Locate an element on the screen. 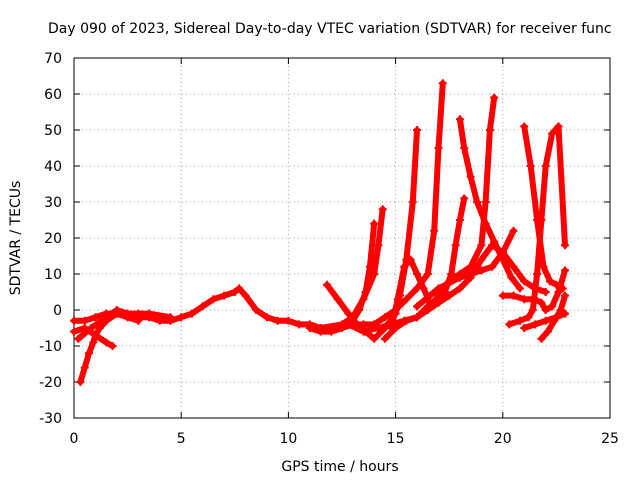 The width and height of the screenshot is (640, 480). series-line-sat-e is located at coordinates (342, 277).